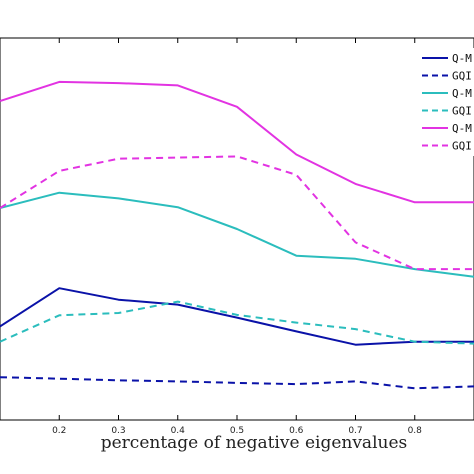 Image resolution: width=474 pixels, height=474 pixels. I want to click on legend-background, so click(445, 102).